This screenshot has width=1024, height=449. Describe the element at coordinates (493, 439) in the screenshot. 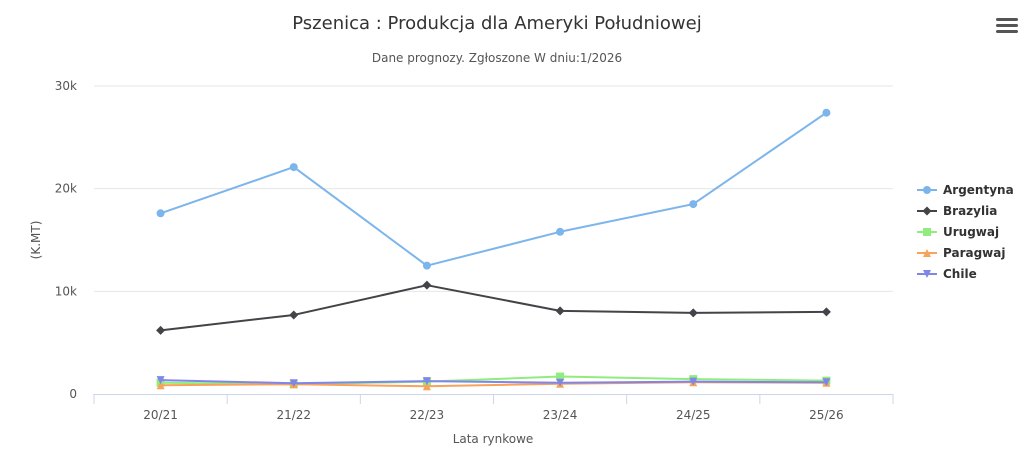

I see `x-axis-title: Lata rynkowe` at that location.